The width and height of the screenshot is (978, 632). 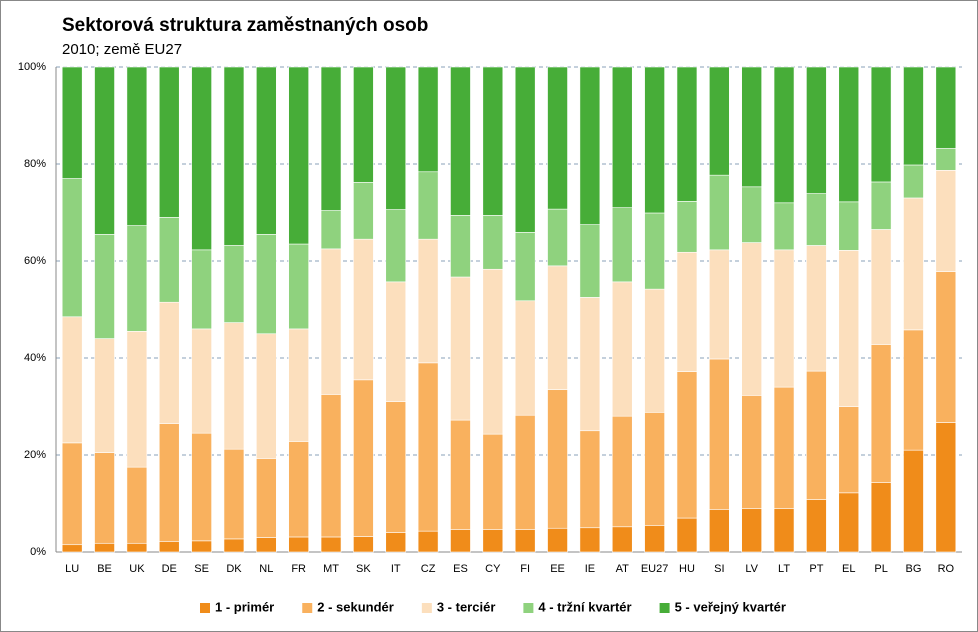 What do you see at coordinates (331, 569) in the screenshot?
I see `x-tick-label: MT` at bounding box center [331, 569].